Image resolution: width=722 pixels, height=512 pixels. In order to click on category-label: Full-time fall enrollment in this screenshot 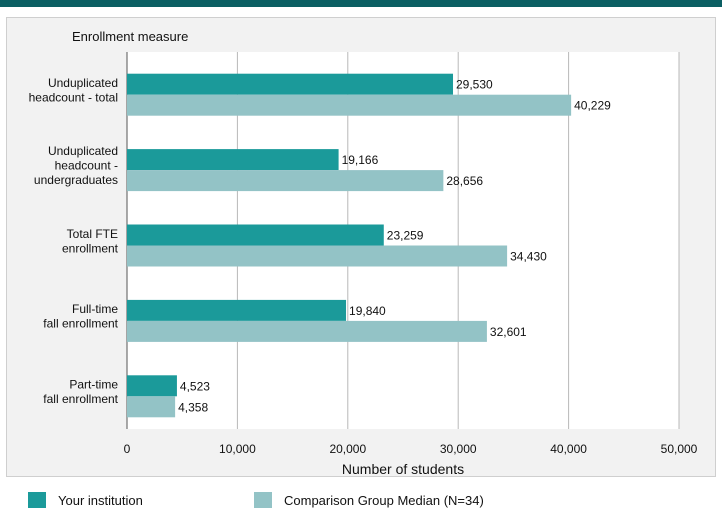, I will do `click(80, 316)`.